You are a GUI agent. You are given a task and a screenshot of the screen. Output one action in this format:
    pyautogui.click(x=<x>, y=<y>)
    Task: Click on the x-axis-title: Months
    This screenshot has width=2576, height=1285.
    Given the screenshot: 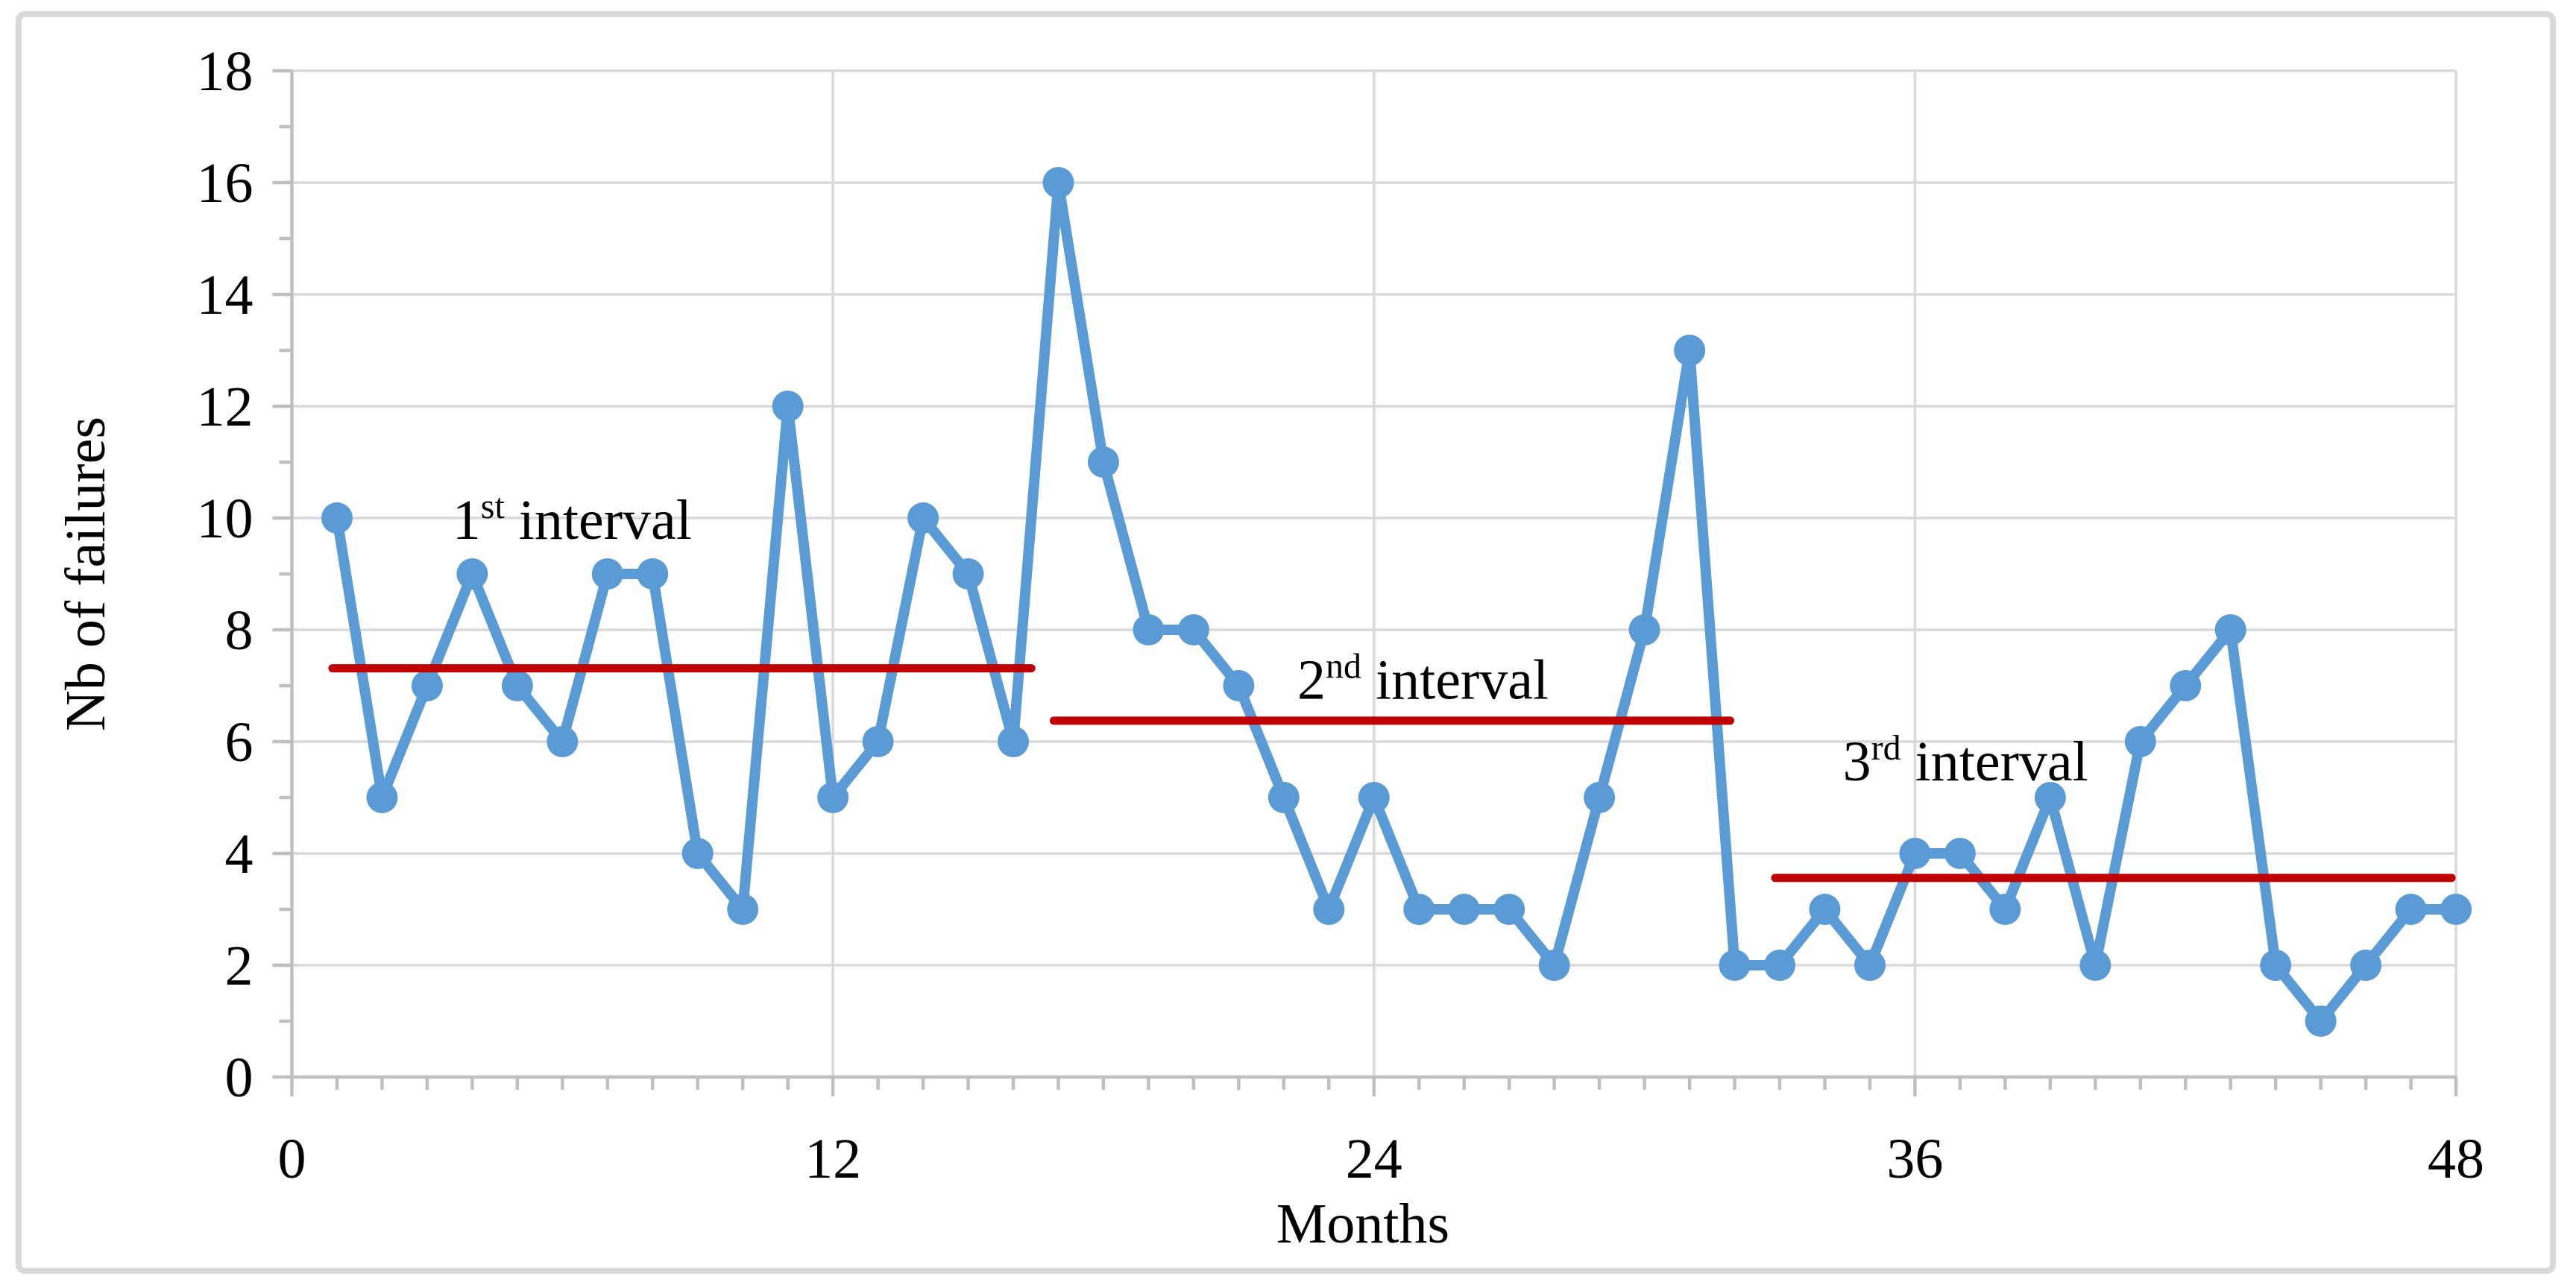 What is the action you would take?
    pyautogui.click(x=1362, y=1224)
    